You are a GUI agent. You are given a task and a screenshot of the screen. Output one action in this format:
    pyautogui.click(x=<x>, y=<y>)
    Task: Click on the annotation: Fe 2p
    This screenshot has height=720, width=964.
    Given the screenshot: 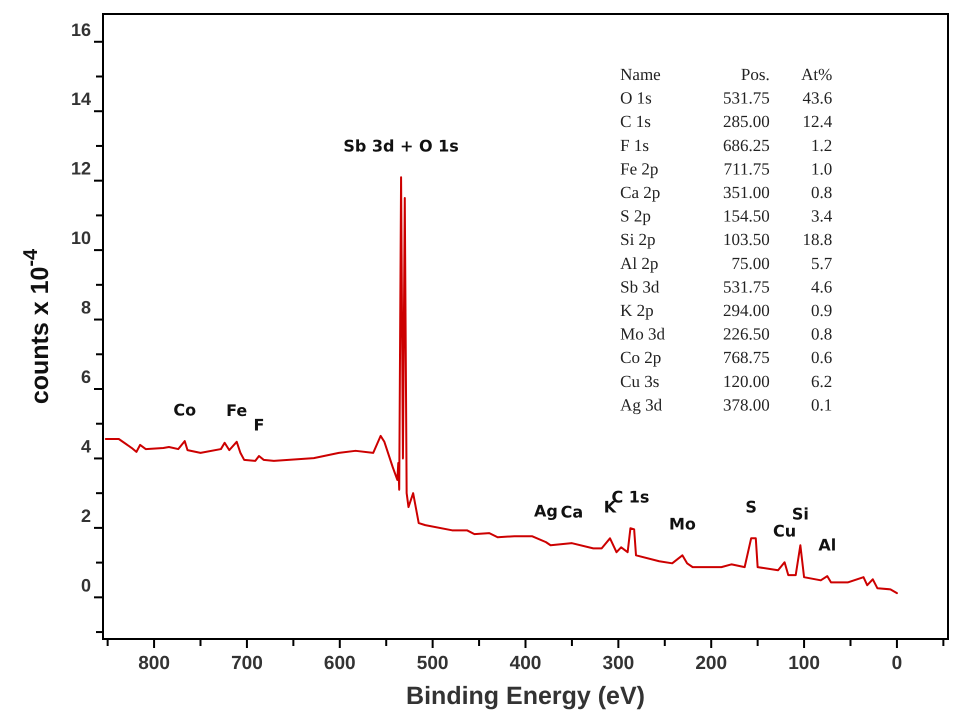 What is the action you would take?
    pyautogui.click(x=639, y=168)
    